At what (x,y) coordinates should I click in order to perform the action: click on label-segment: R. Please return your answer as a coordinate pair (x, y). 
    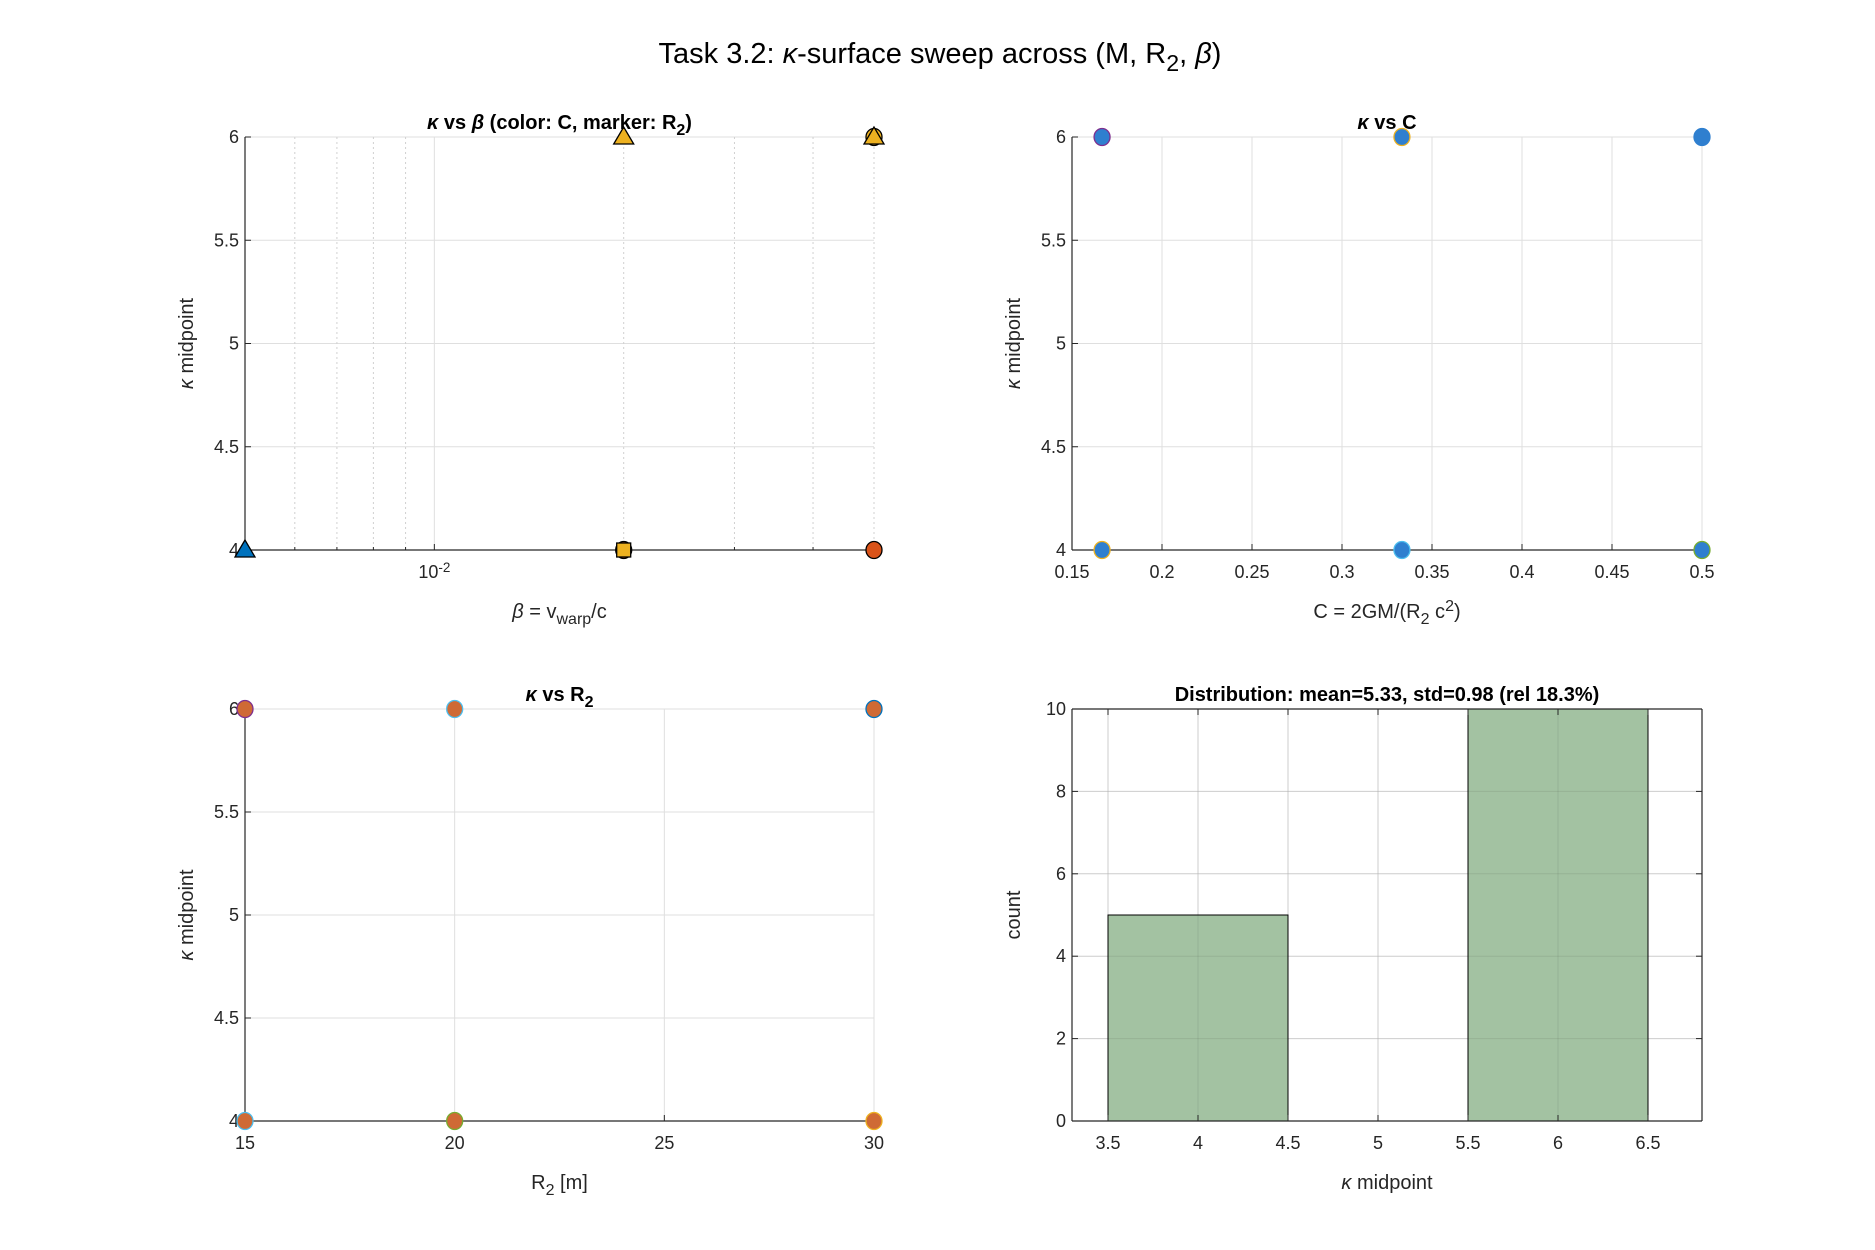
    Looking at the image, I should click on (538, 1183).